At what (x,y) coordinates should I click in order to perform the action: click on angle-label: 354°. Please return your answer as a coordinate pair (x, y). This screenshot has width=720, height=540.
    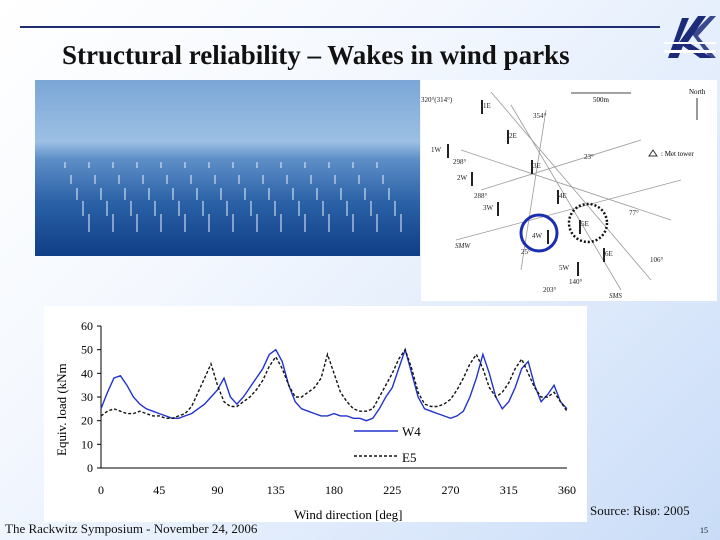
    Looking at the image, I should click on (540, 116).